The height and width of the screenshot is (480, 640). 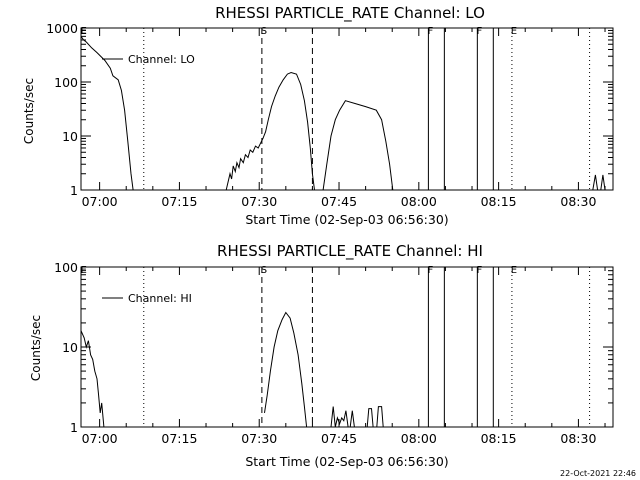 What do you see at coordinates (598, 473) in the screenshot?
I see `footer-timestamp: 22-Oct-2021 22:46` at bounding box center [598, 473].